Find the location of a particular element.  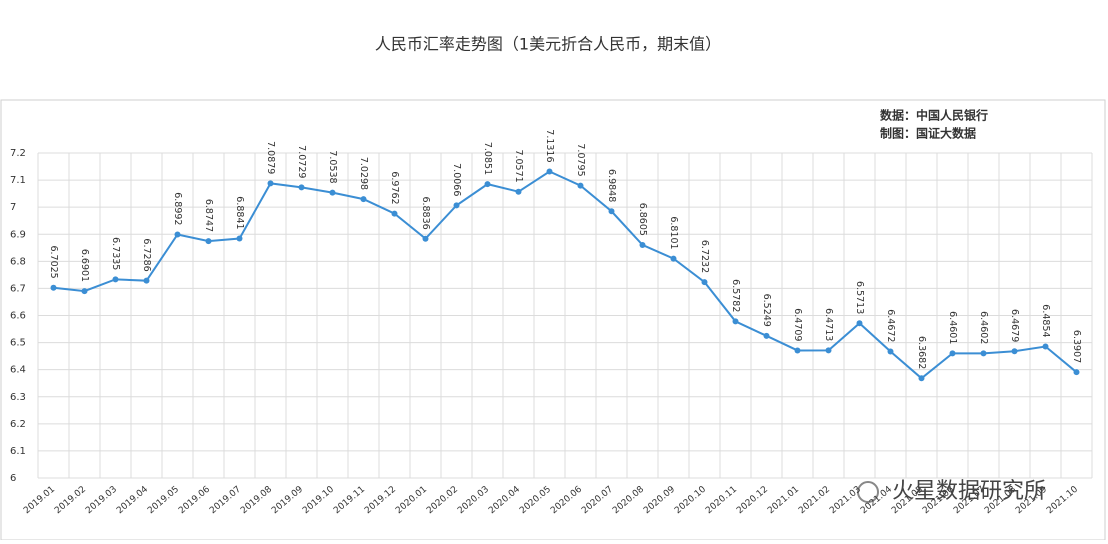

data-label: 6.8836 is located at coordinates (425, 212).